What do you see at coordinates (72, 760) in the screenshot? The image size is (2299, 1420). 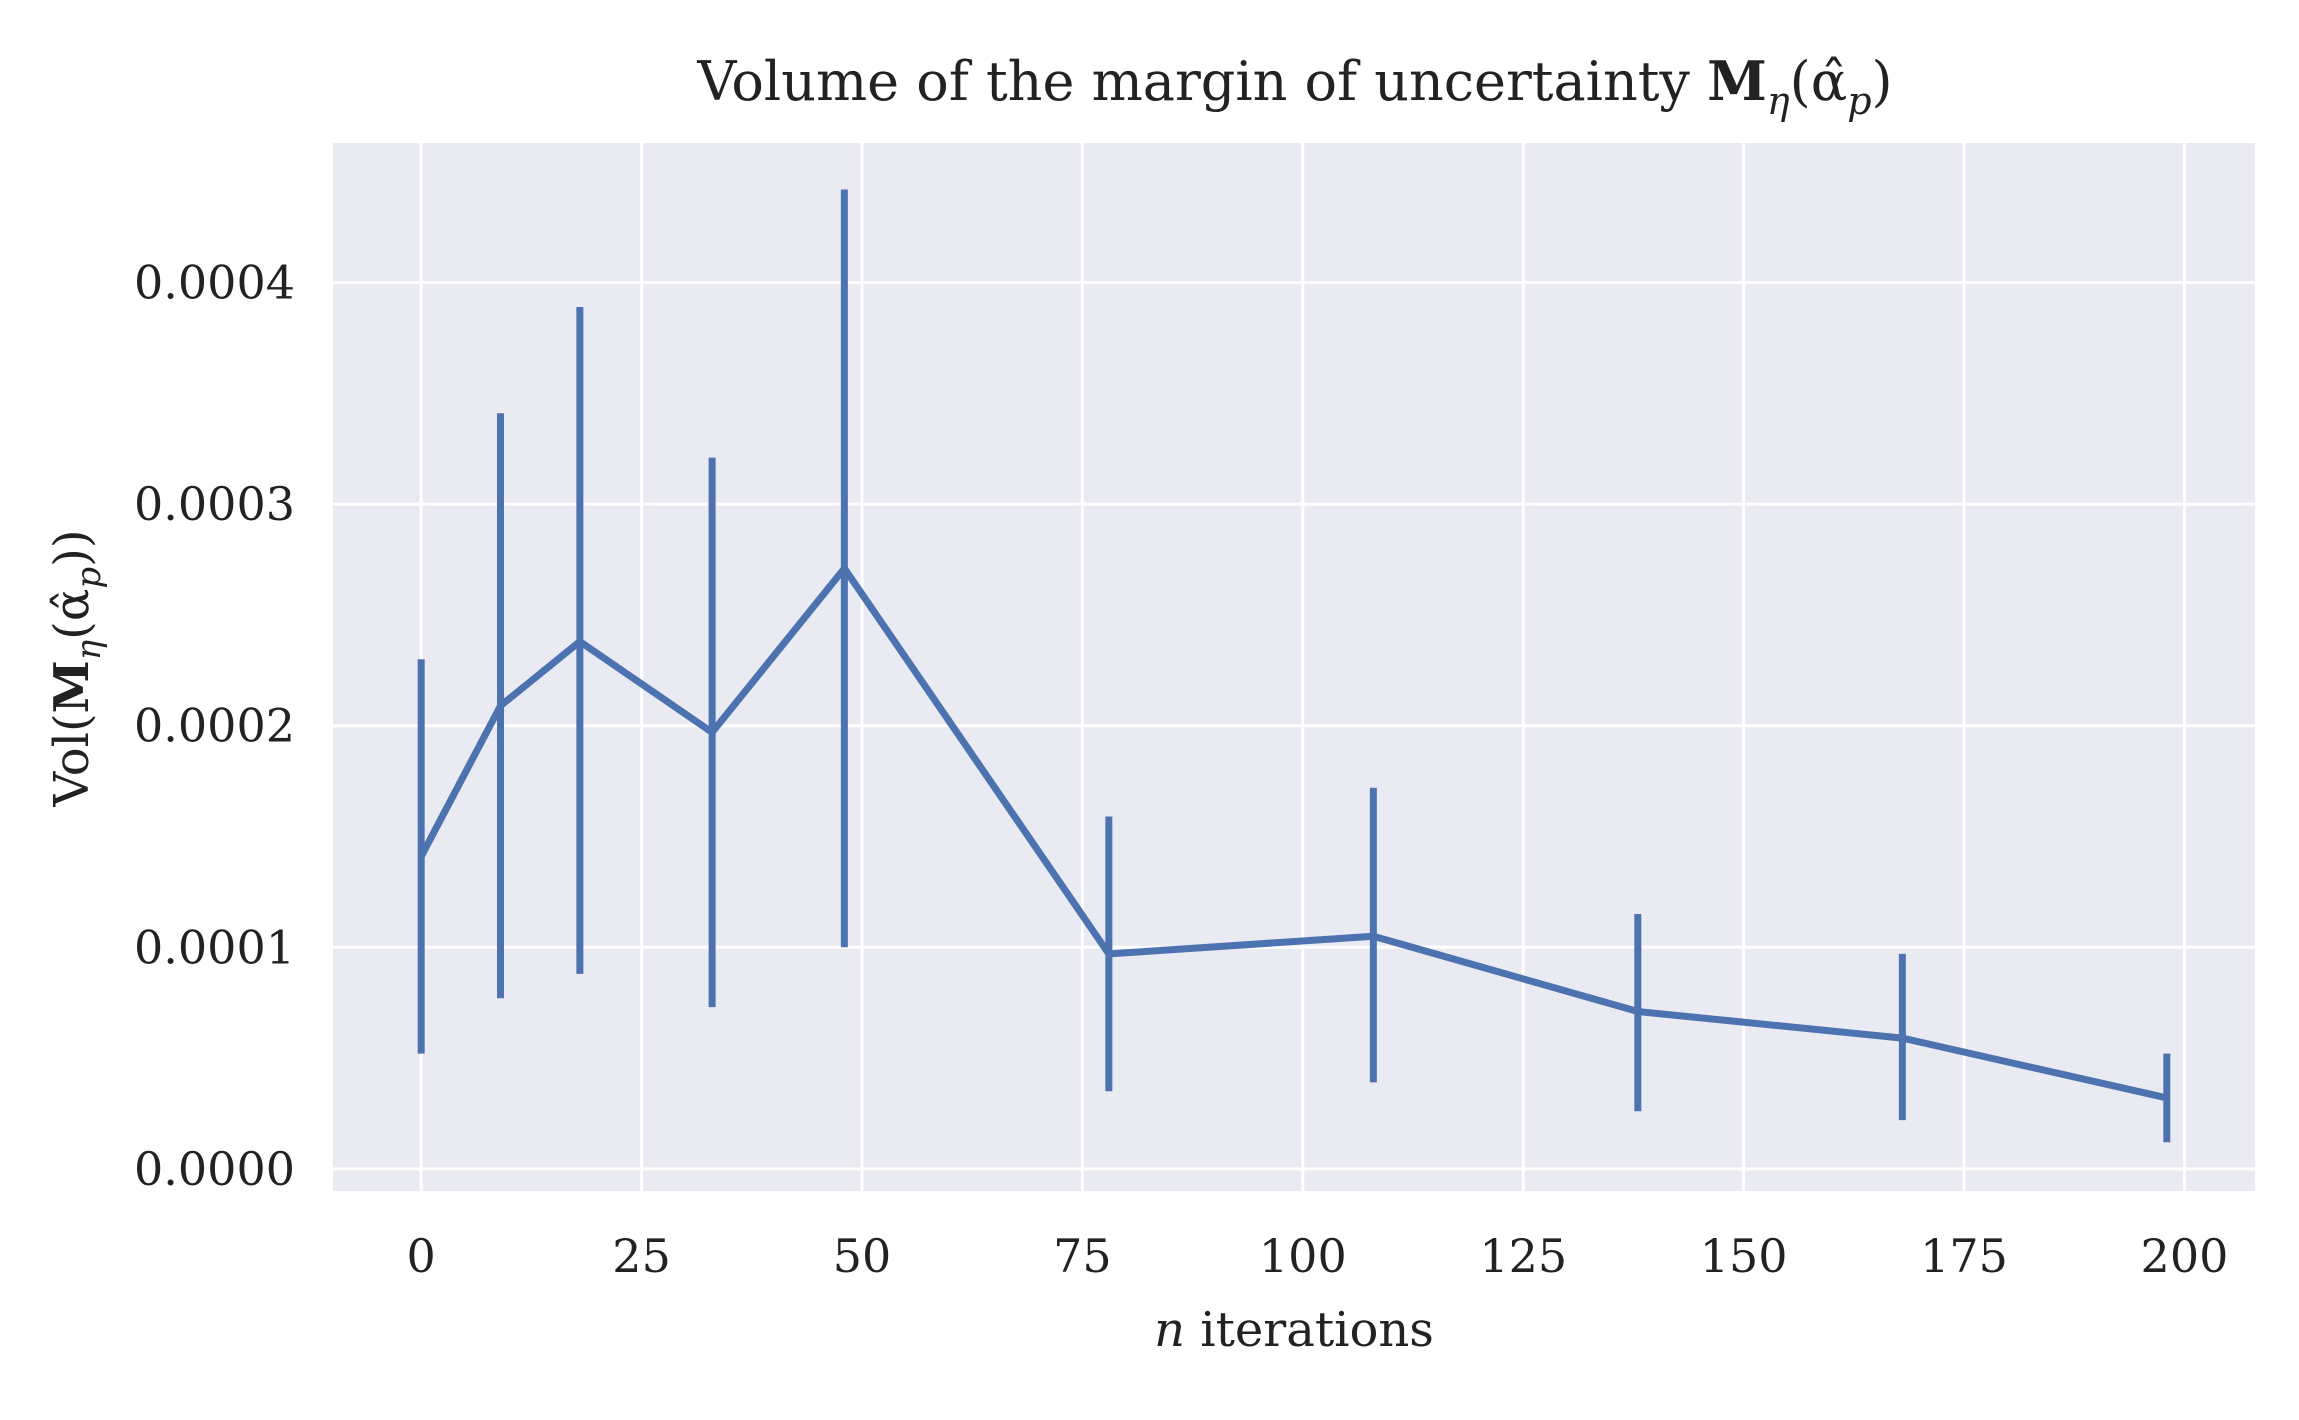 I see `y-axis-prefix: Vol(` at bounding box center [72, 760].